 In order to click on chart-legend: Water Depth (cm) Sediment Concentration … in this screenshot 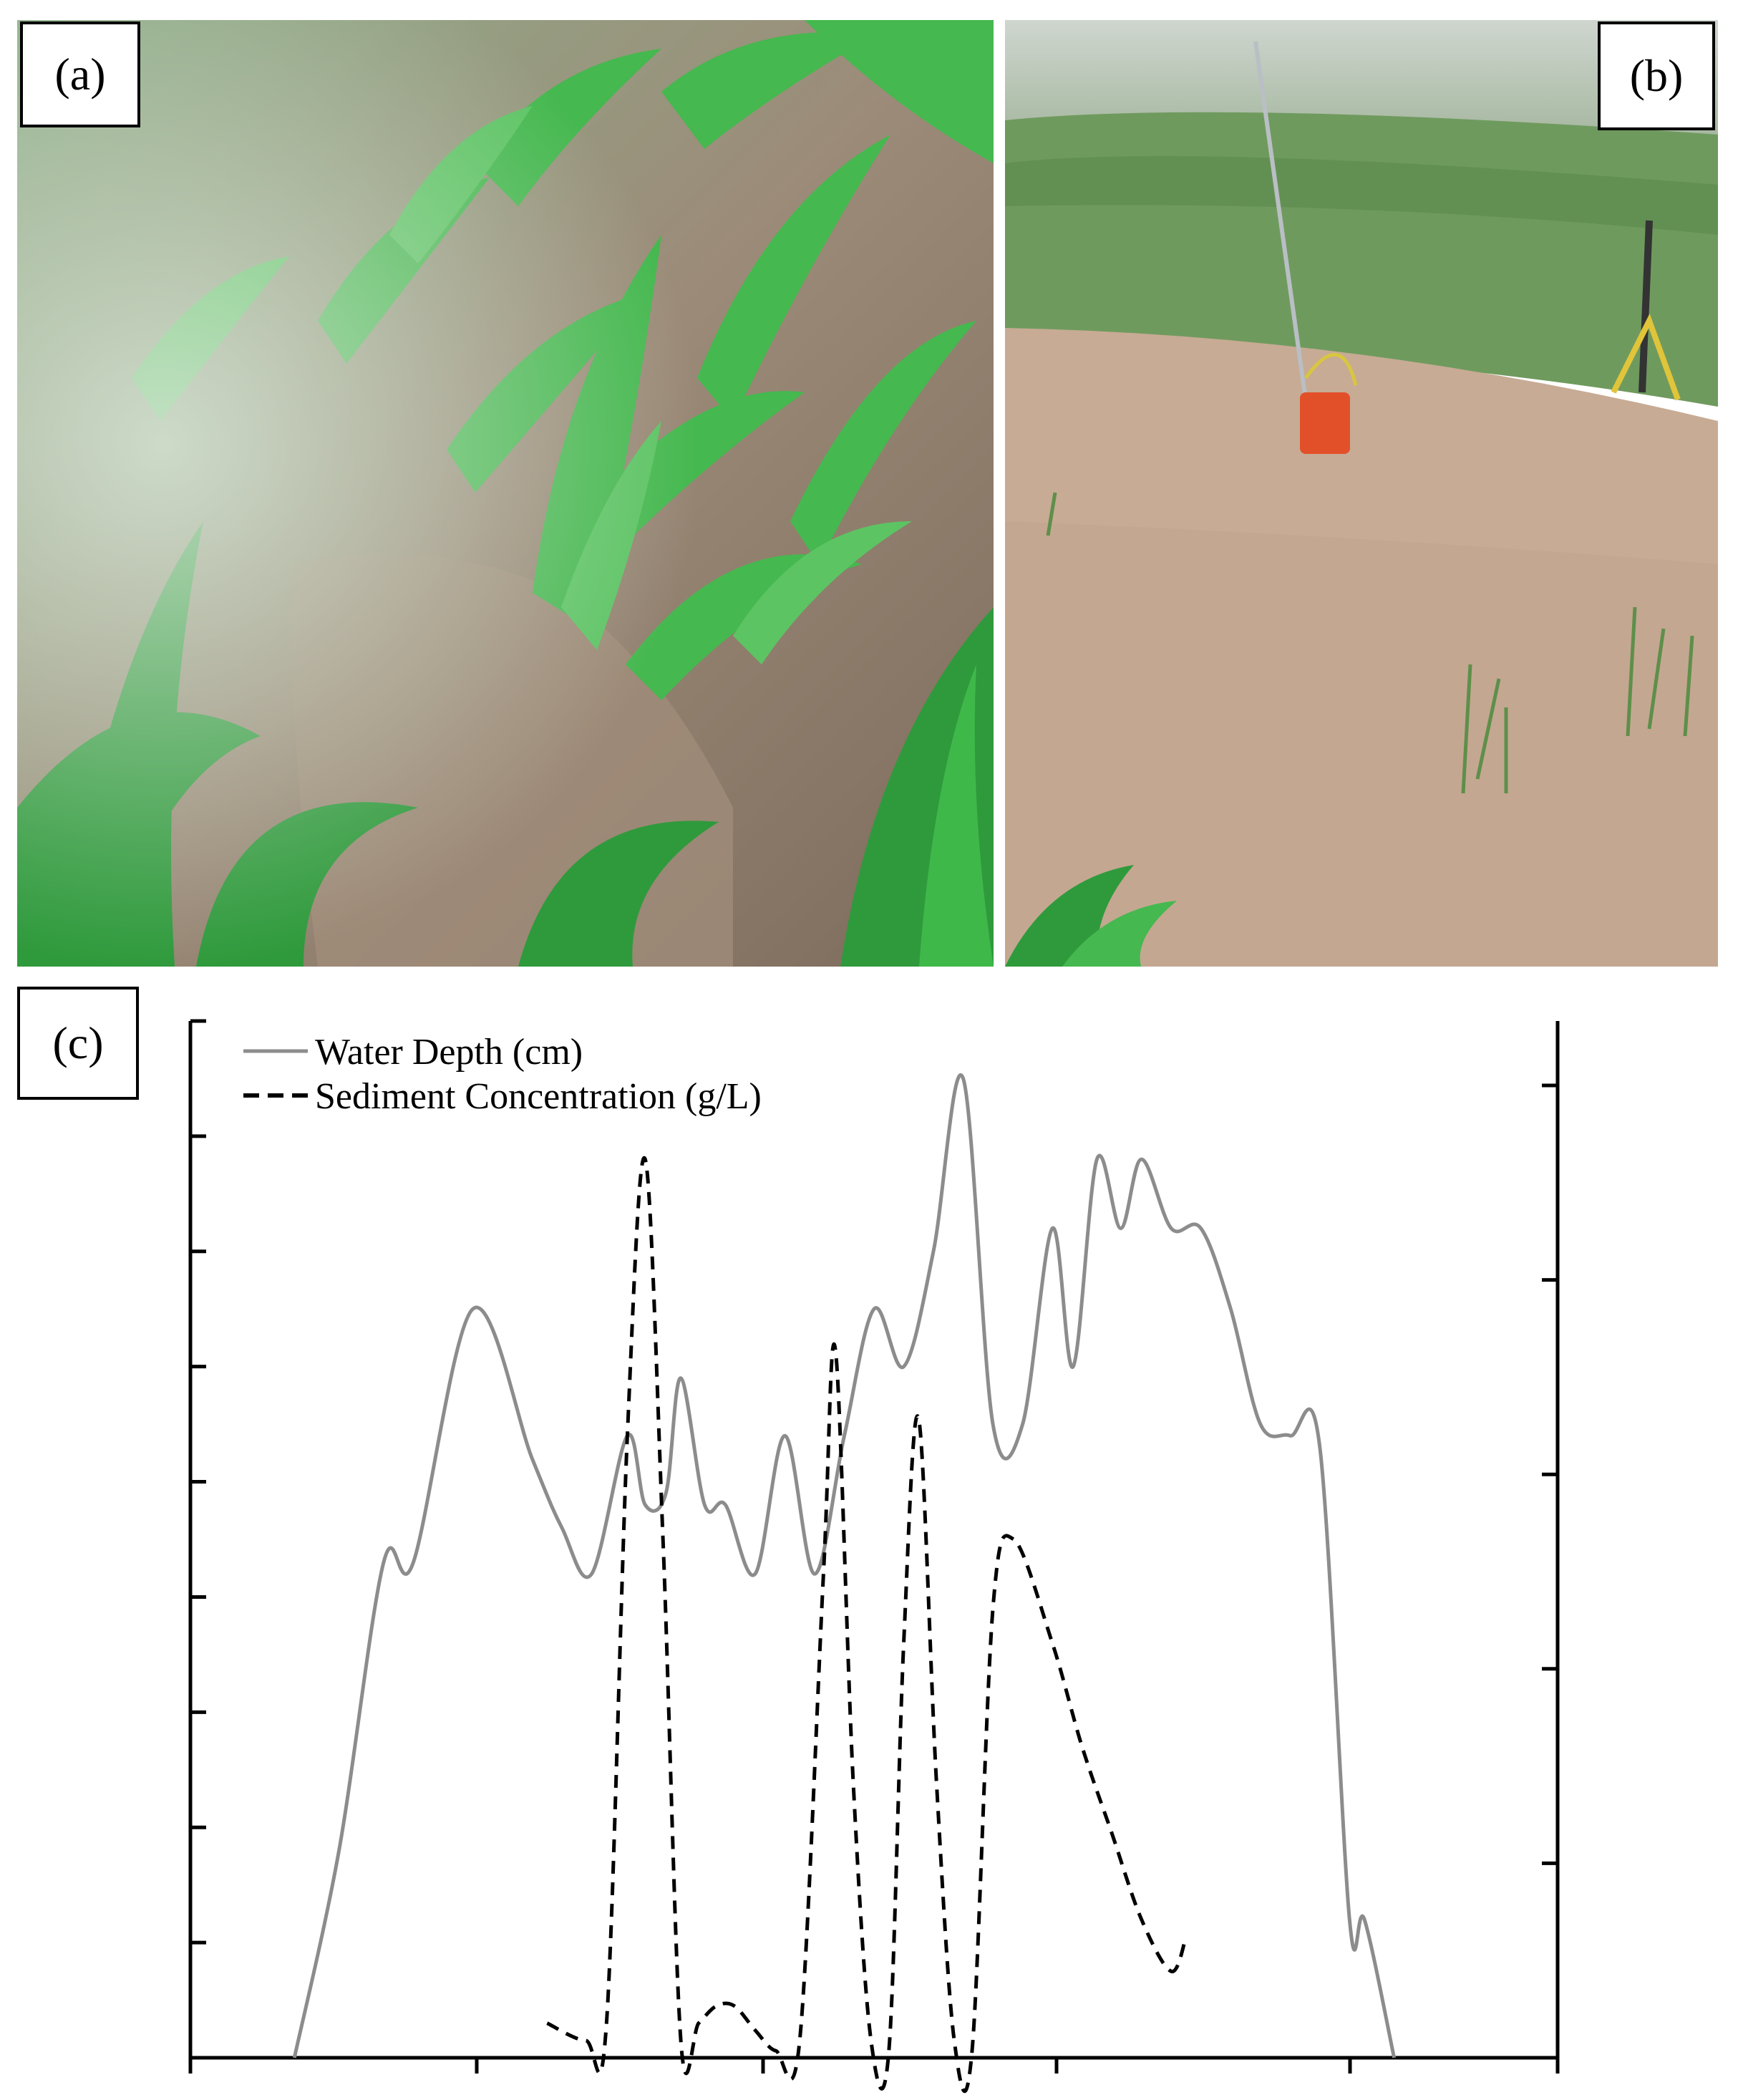, I will do `click(502, 1074)`.